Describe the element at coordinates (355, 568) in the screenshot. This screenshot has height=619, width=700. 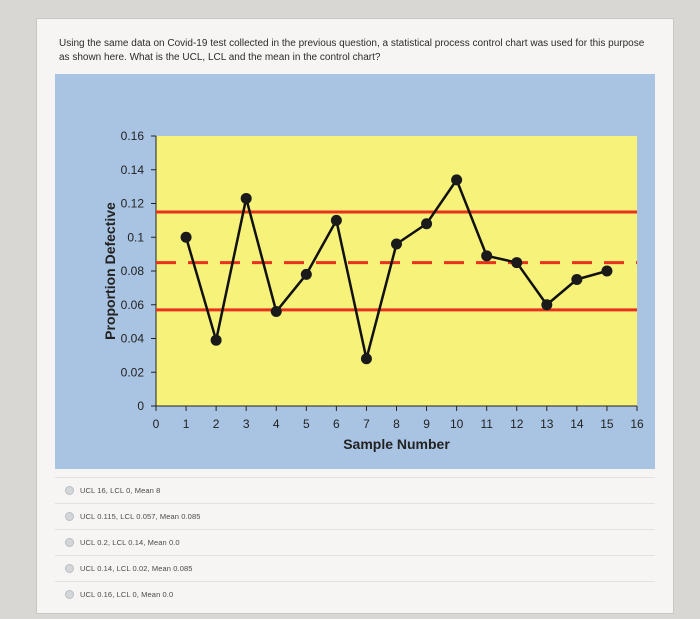
I see `answer-option-4: UCL 0.14, LCL 0.02, Mean 0.085` at that location.